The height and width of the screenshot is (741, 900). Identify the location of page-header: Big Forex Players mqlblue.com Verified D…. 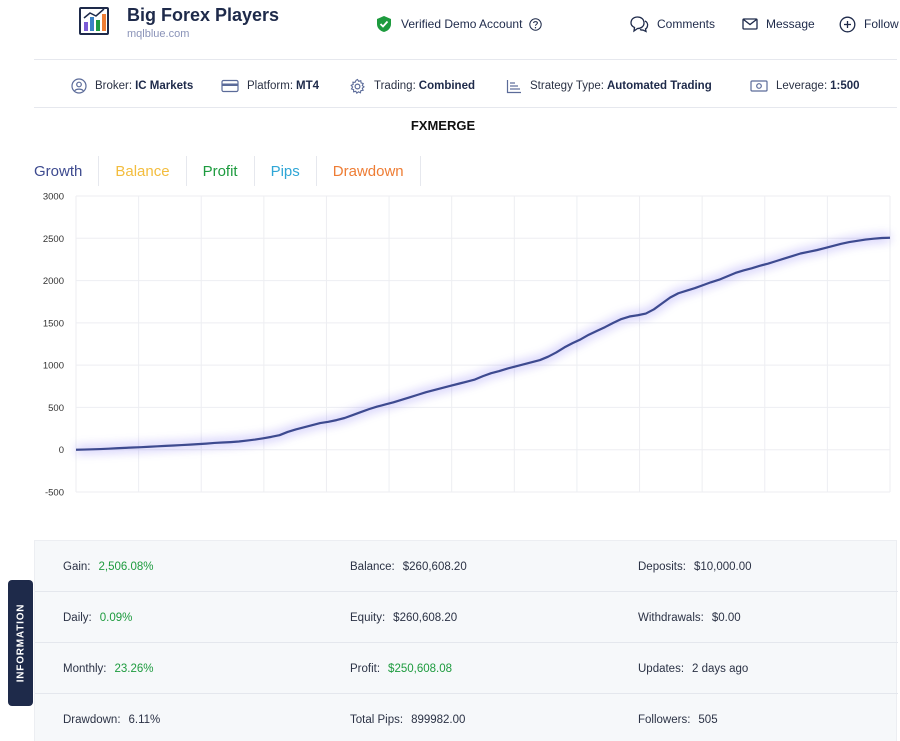
(450, 24).